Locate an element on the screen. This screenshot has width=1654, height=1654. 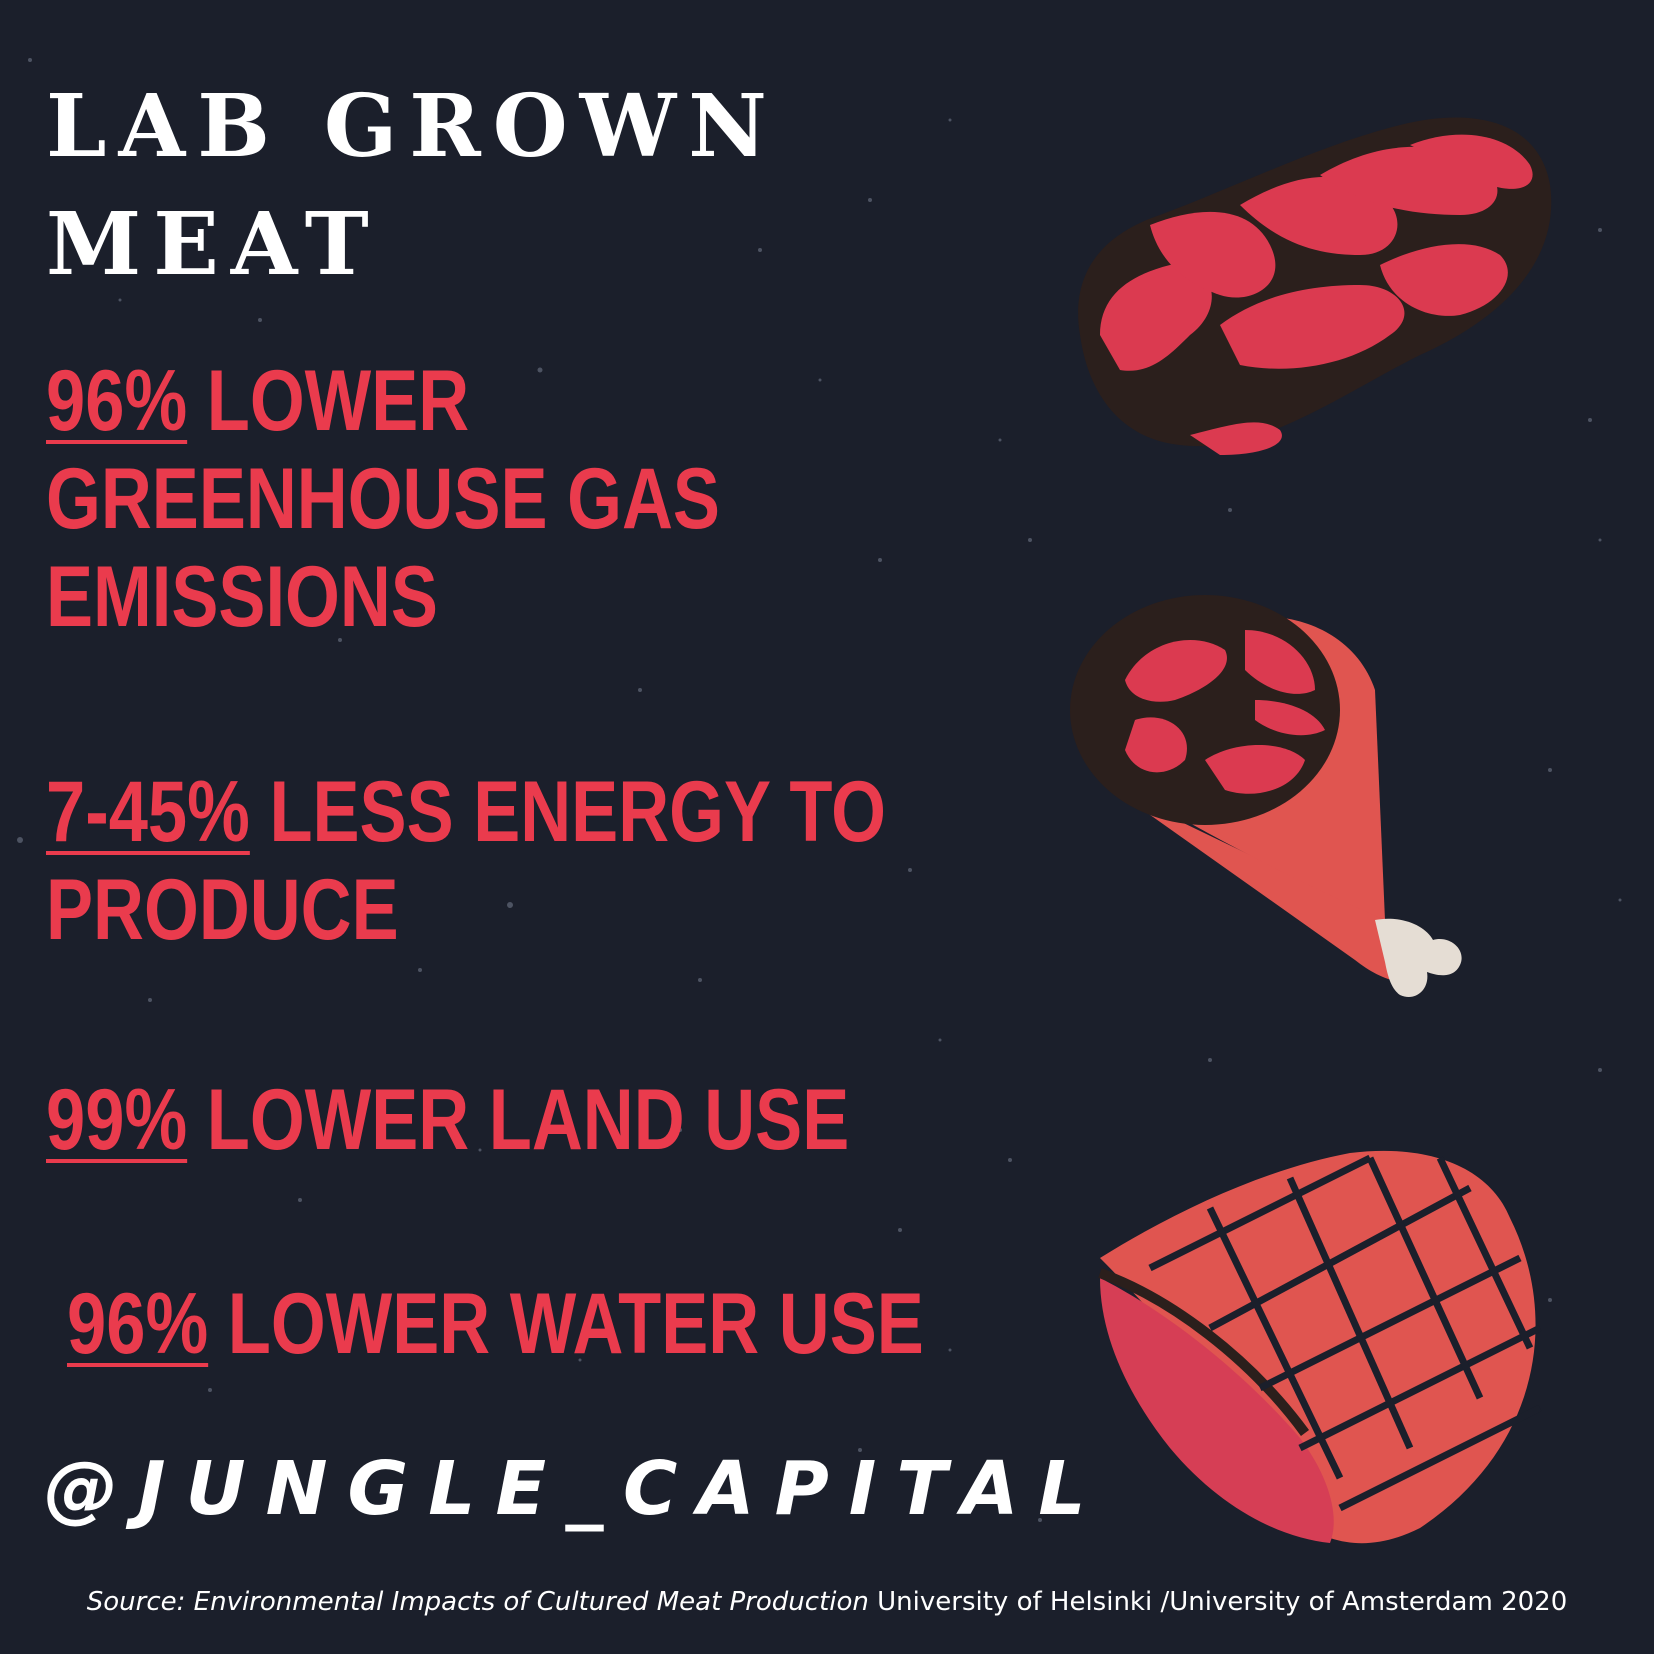
stat-percentage: 99% is located at coordinates (117, 1120).